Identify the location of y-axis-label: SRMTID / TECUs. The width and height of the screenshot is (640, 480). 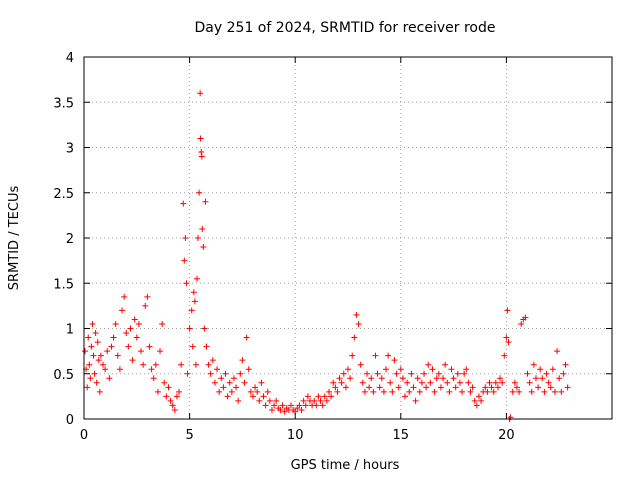
(14, 238).